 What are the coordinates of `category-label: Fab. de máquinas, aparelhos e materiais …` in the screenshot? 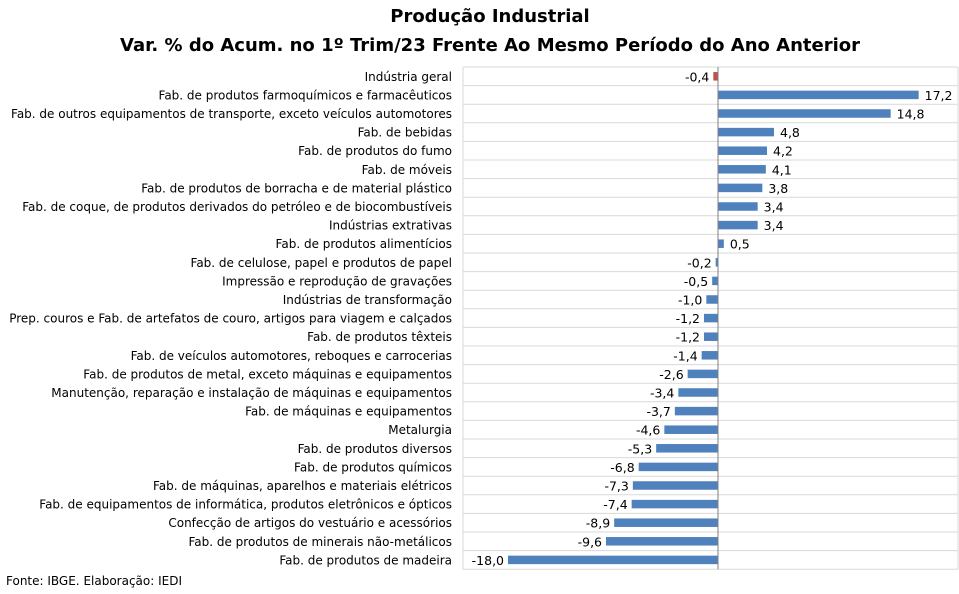 It's located at (302, 486).